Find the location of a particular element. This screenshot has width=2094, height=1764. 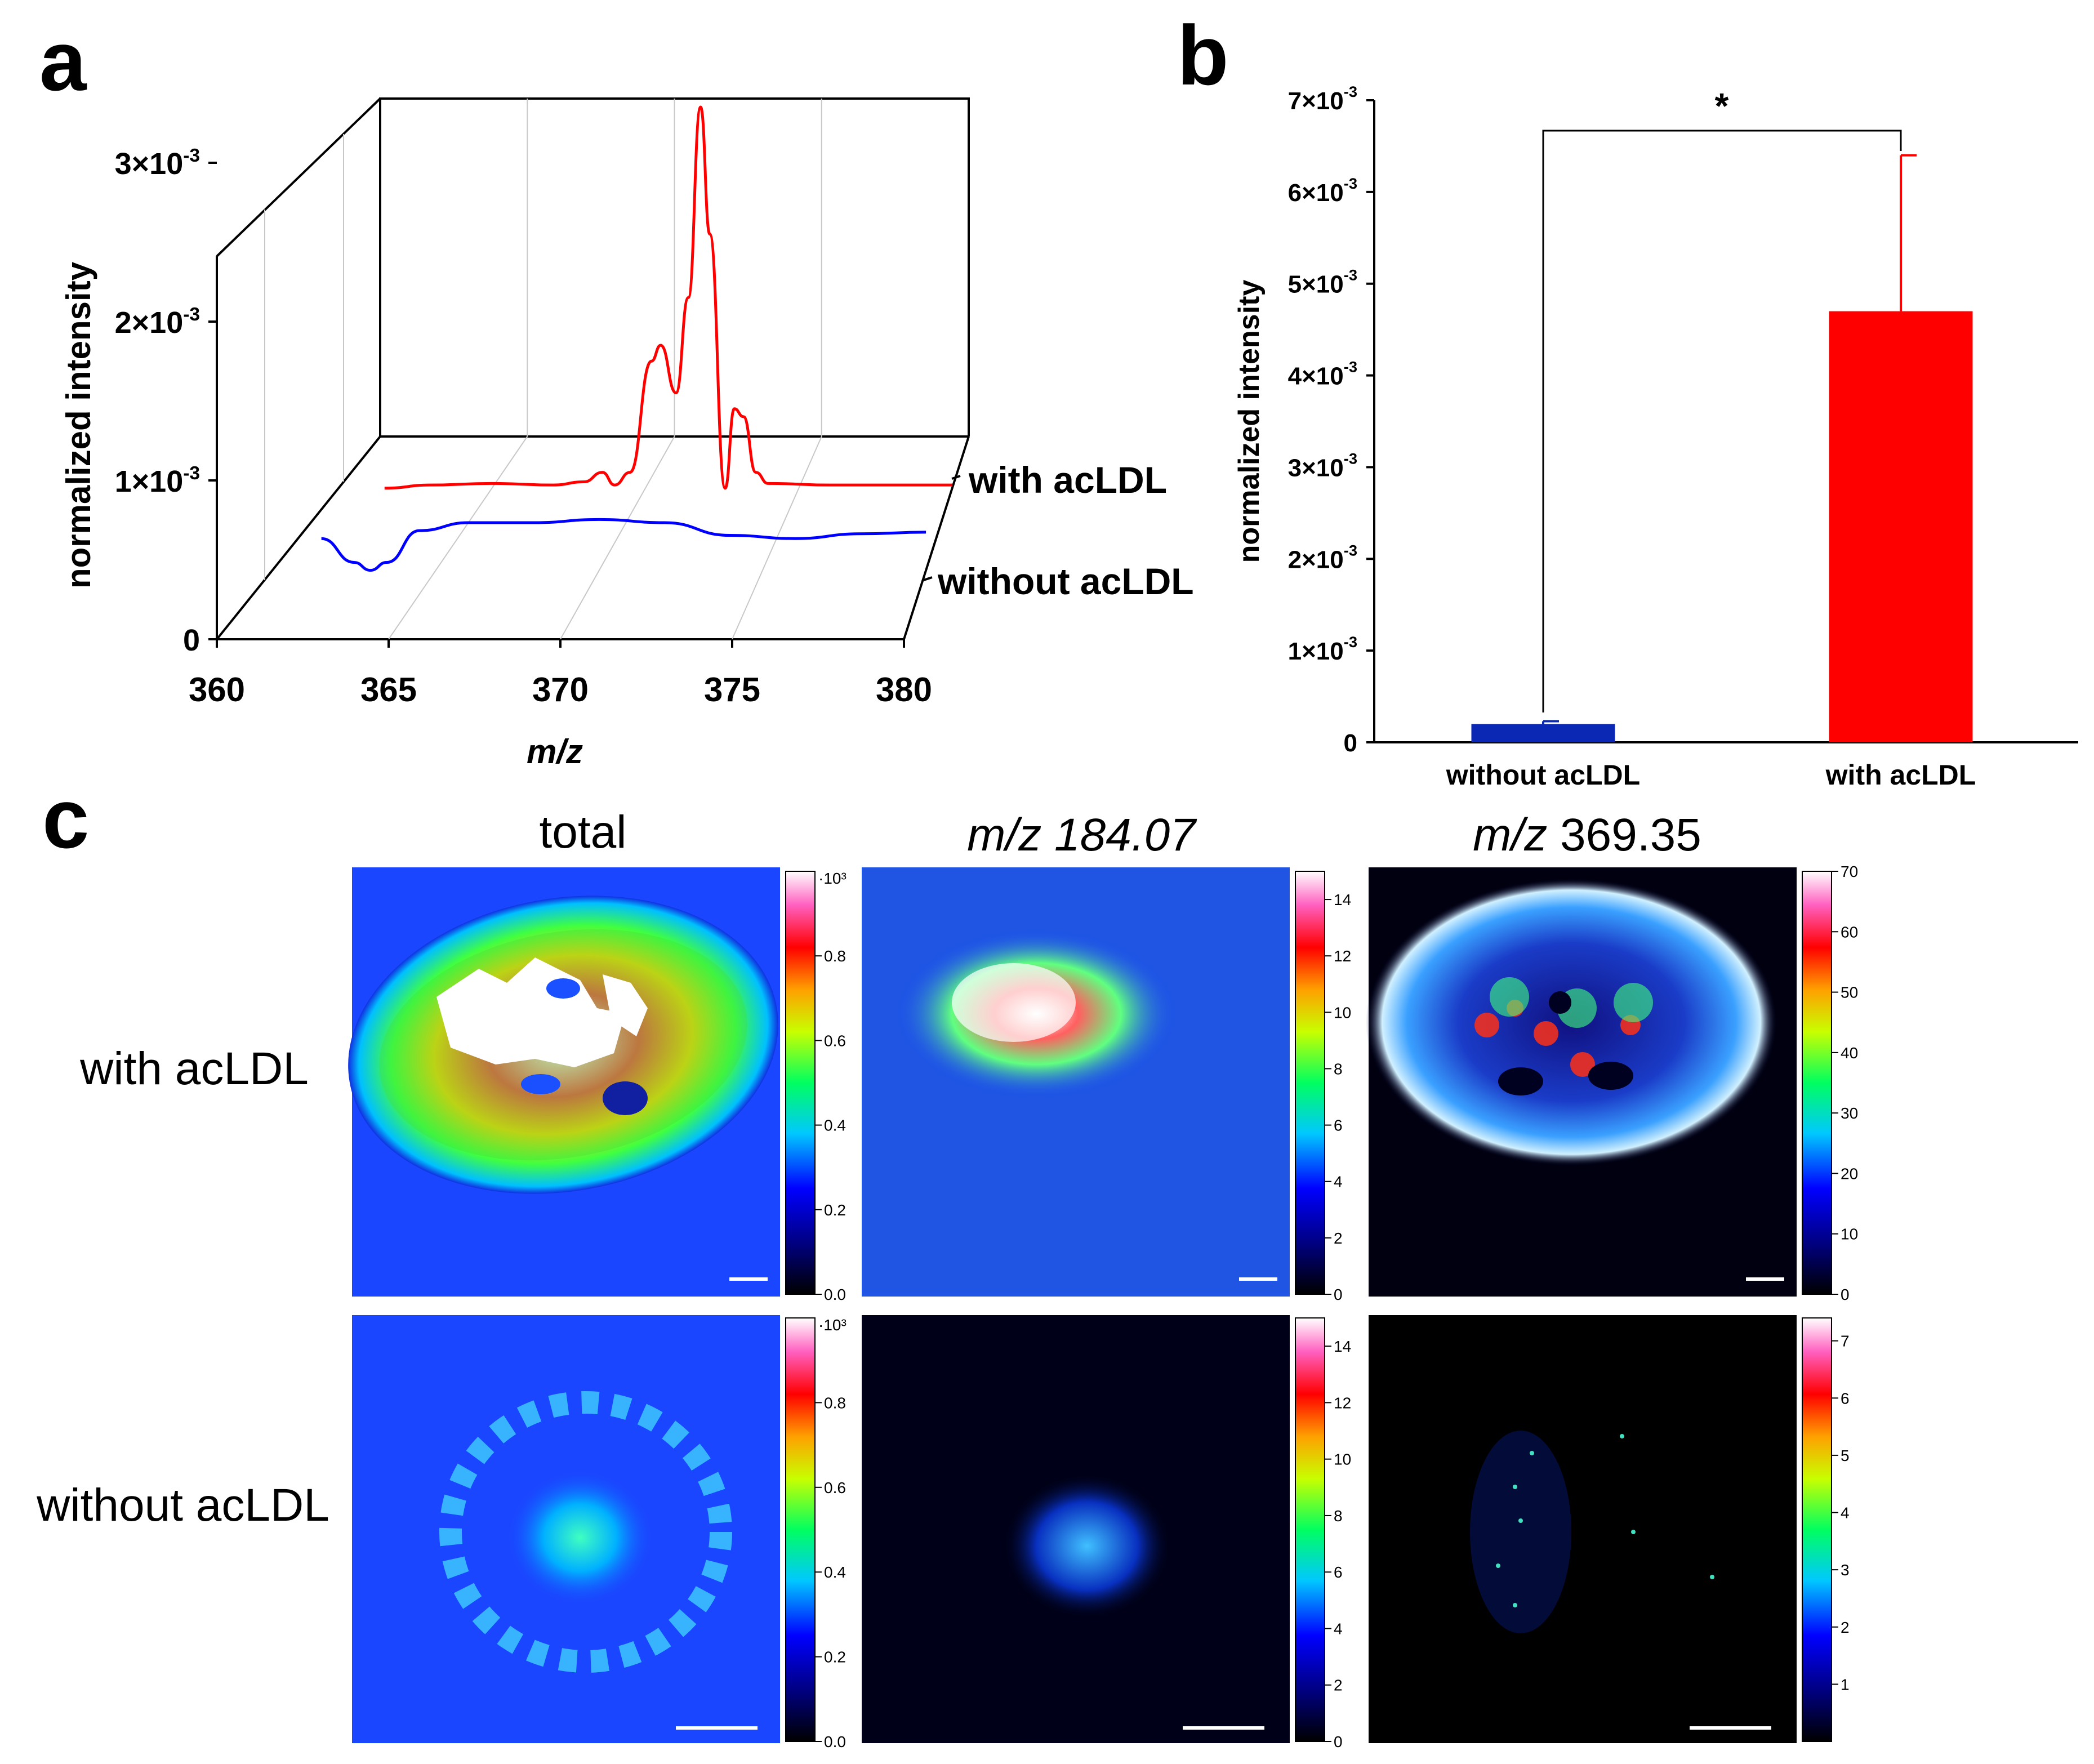

column-title-mz-369: m/z 369.35 is located at coordinates (1587, 835).